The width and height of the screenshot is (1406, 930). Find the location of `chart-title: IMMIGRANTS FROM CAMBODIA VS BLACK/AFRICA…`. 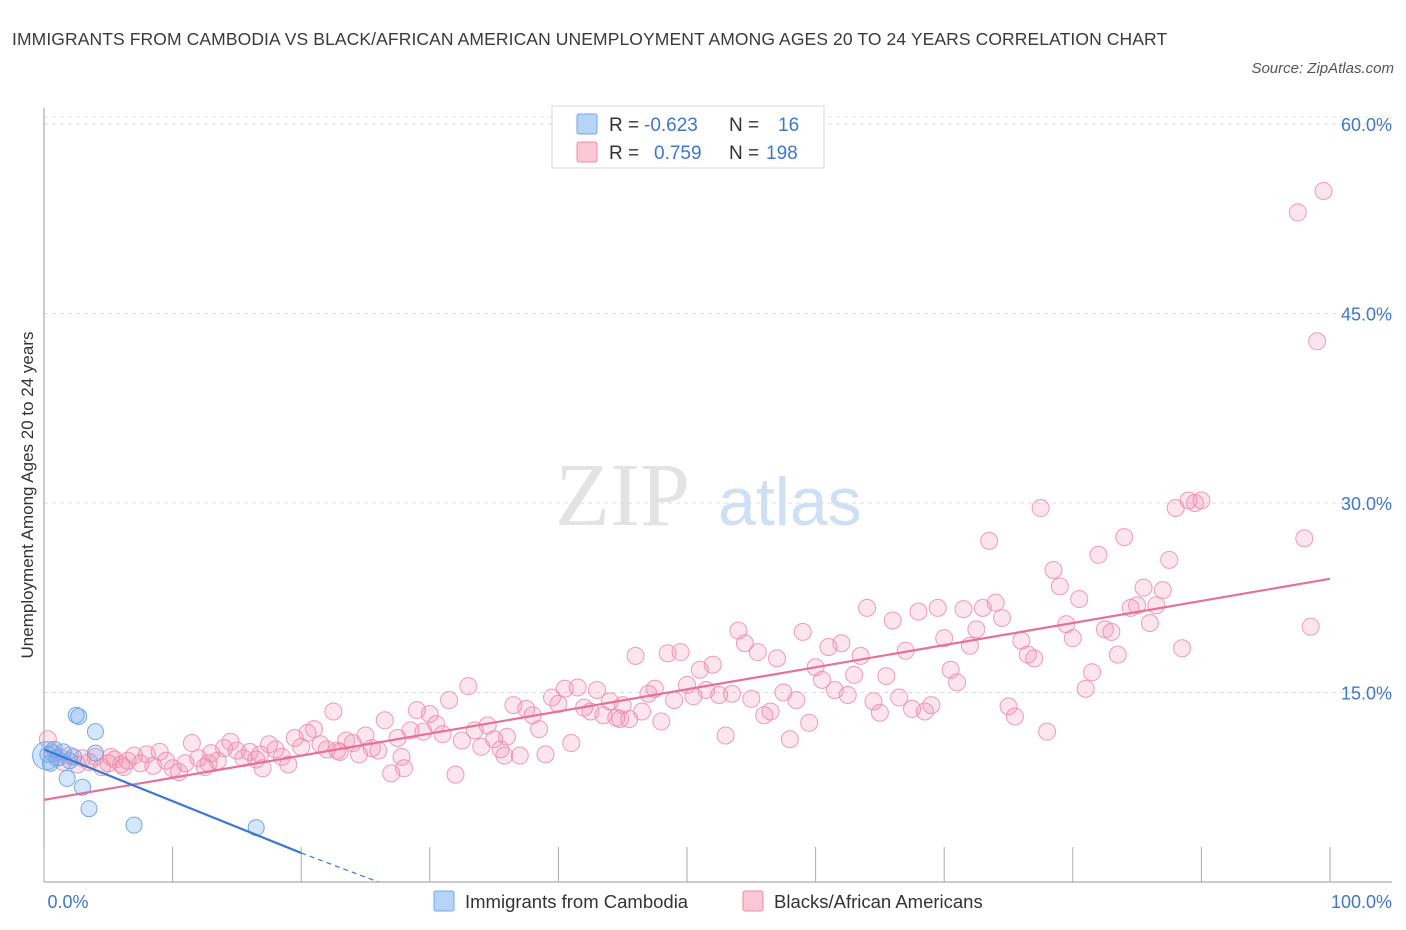

chart-title: IMMIGRANTS FROM CAMBODIA VS BLACK/AFRICA… is located at coordinates (590, 39).